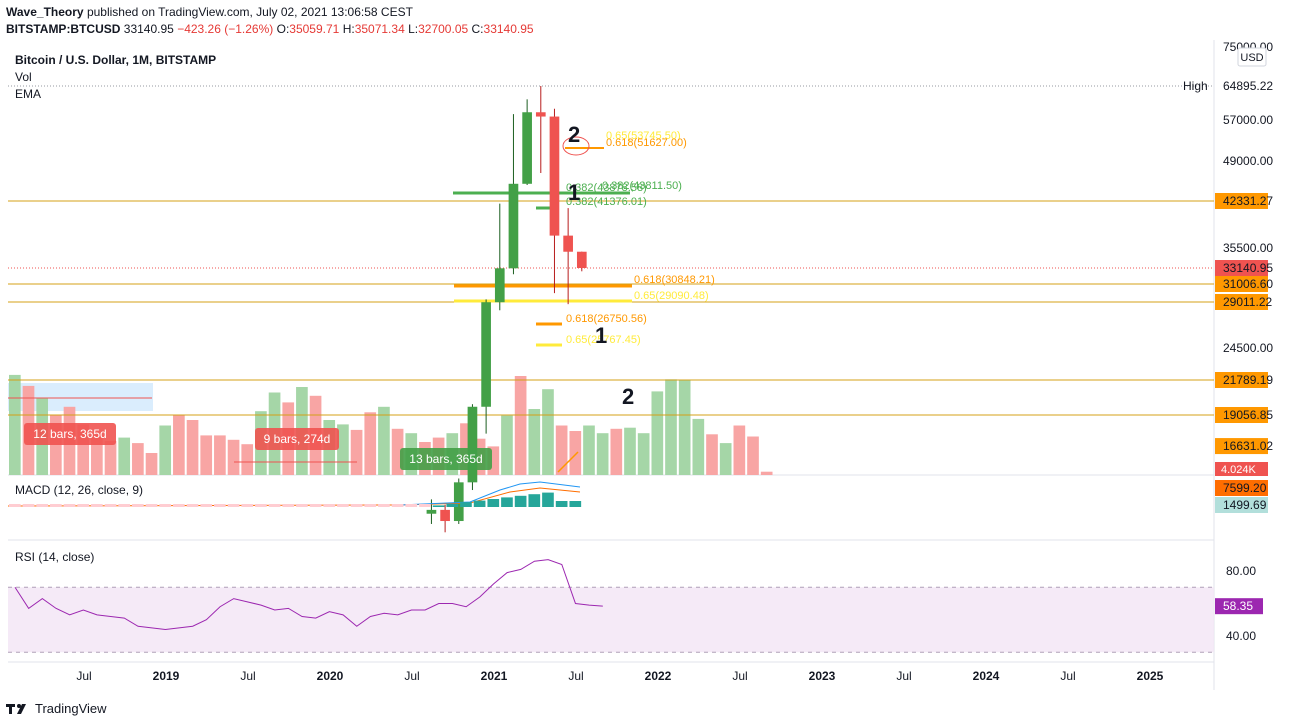 The width and height of the screenshot is (1297, 728). I want to click on fib-label: 0.382(43811.50), so click(642, 186).